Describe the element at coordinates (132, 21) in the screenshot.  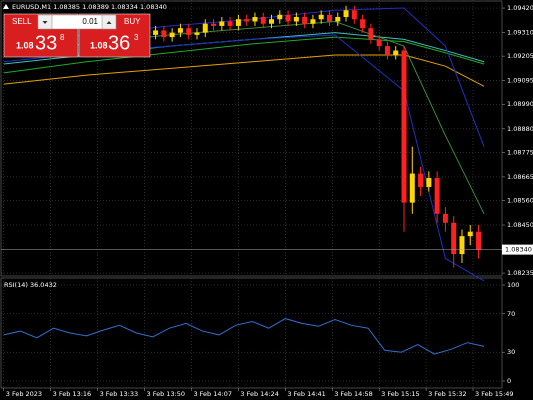
I see `buy-label: BUY` at that location.